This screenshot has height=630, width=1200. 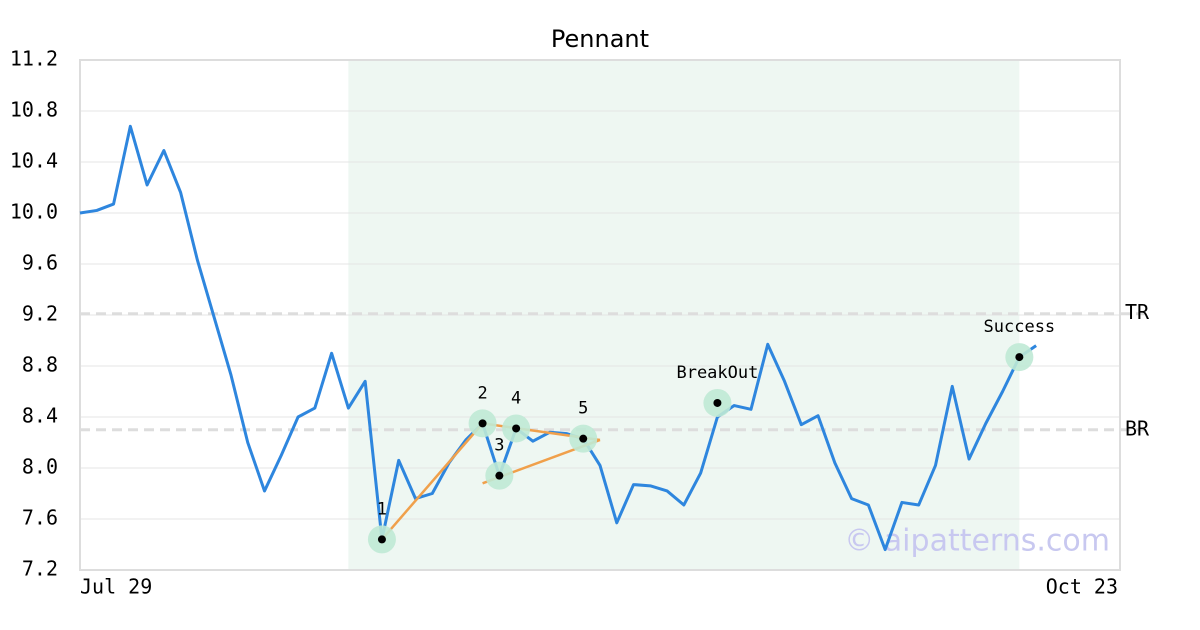 What do you see at coordinates (1020, 327) in the screenshot?
I see `marker-label: Success` at bounding box center [1020, 327].